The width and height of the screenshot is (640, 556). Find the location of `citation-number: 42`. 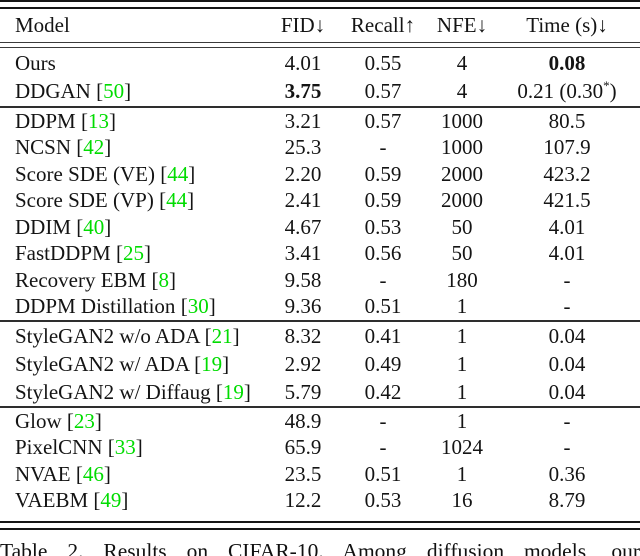

citation-number: 42 is located at coordinates (94, 147).